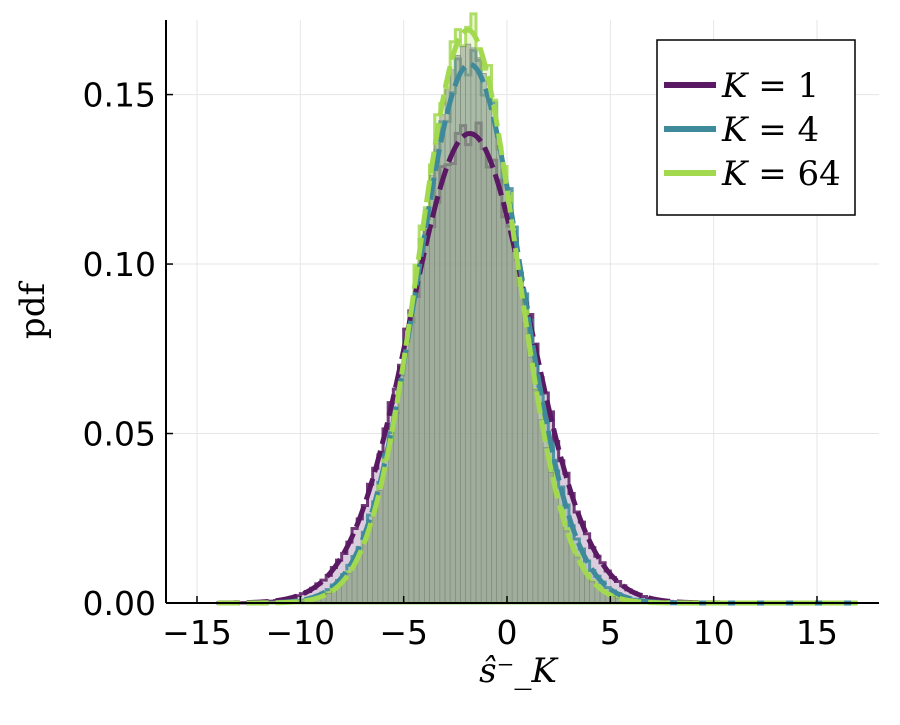  What do you see at coordinates (119, 264) in the screenshot?
I see `y-tick-label: 0.10` at bounding box center [119, 264].